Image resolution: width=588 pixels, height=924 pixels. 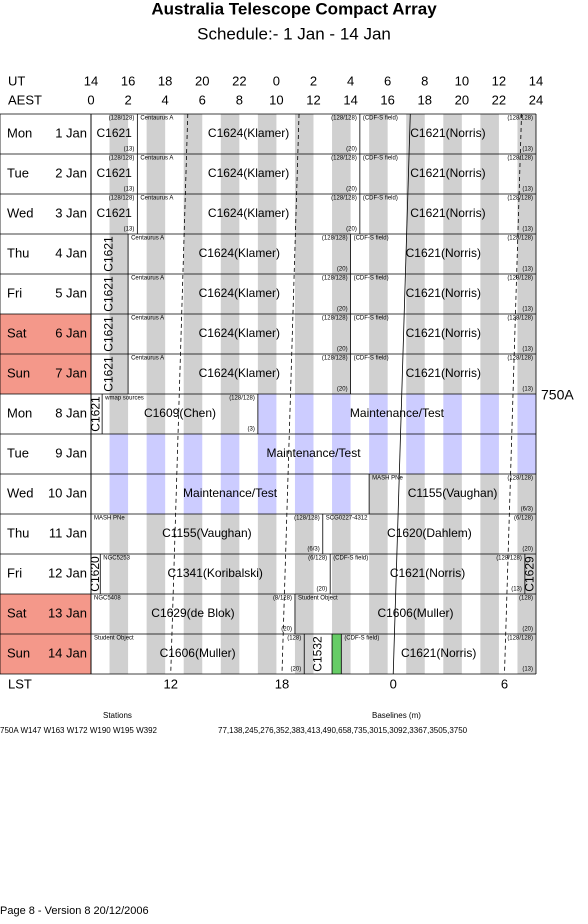 I want to click on day-name: Wed, so click(x=20, y=492).